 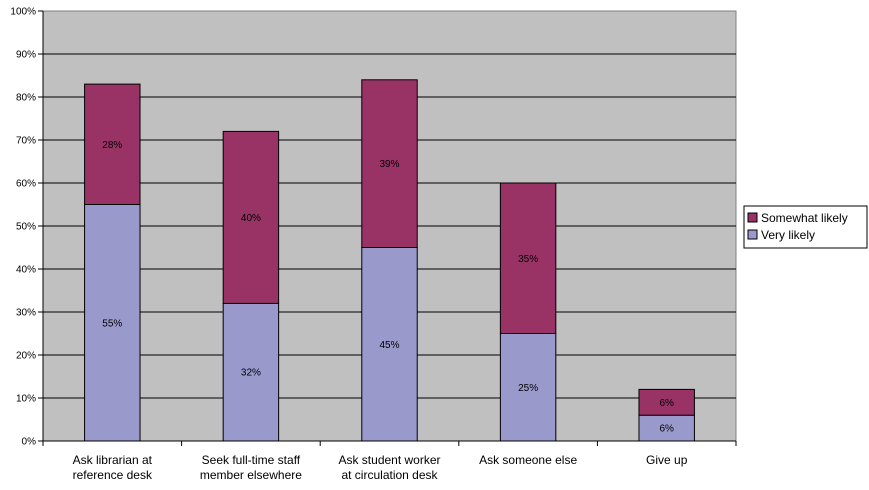 I want to click on legend-label: Somewhat likely, so click(x=804, y=218).